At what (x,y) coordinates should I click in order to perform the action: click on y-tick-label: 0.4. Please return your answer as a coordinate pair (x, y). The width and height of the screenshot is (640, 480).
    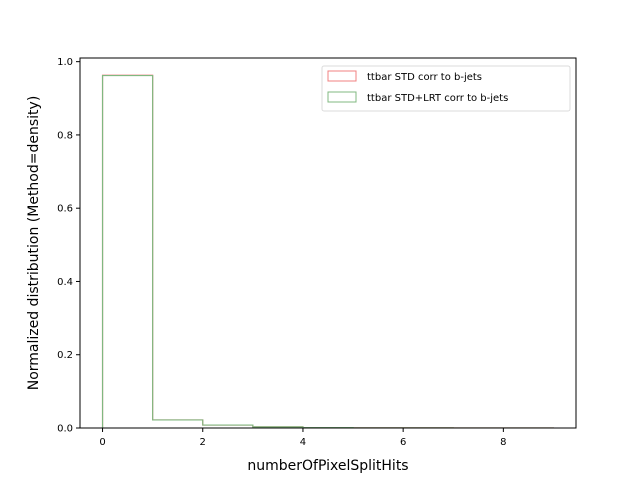
    Looking at the image, I should click on (65, 282).